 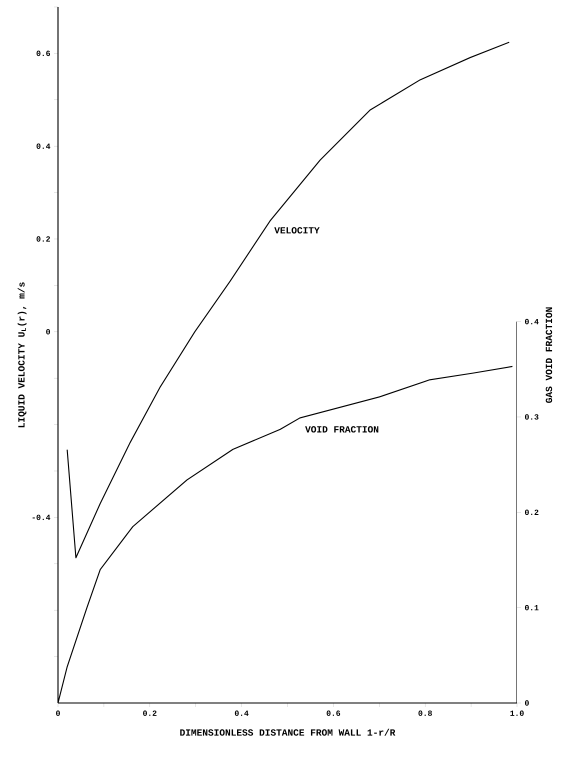 What do you see at coordinates (288, 732) in the screenshot?
I see `x-axis-title: DIMENSIONLESS DISTANCE FROM WALL 1-r/R` at bounding box center [288, 732].